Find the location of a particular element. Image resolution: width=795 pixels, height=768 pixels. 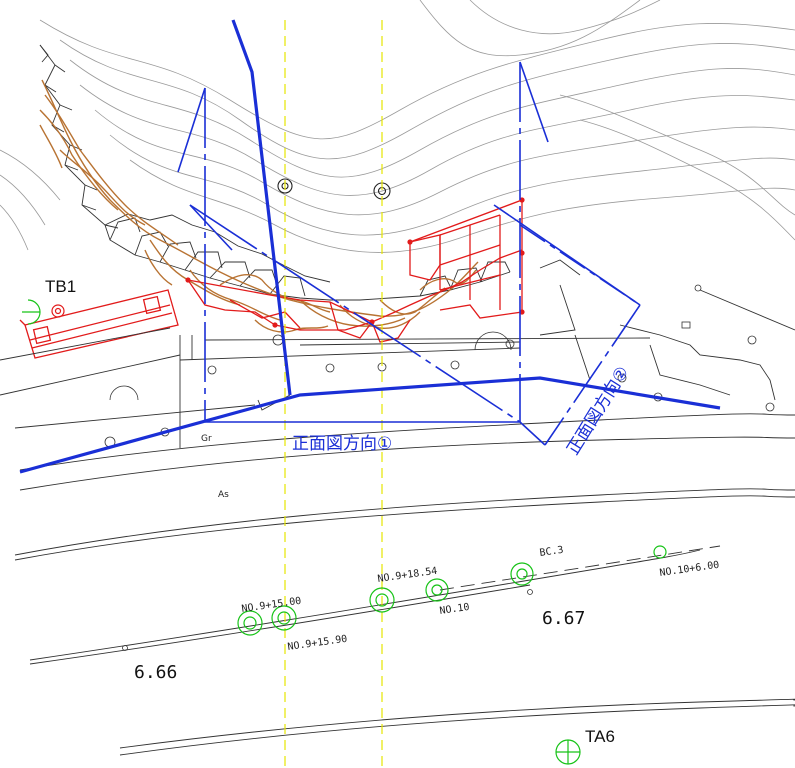

label-elev-right: 6.67 is located at coordinates (563, 618).